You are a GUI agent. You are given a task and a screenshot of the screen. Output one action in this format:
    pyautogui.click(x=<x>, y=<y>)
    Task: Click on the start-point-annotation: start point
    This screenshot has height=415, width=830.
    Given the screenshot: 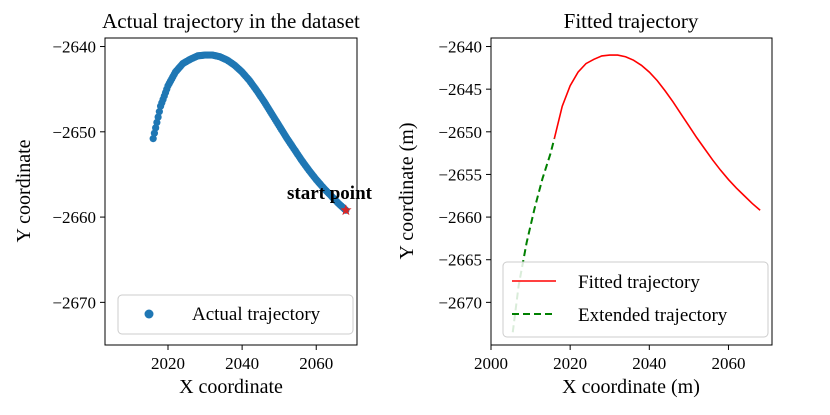 What is the action you would take?
    pyautogui.click(x=330, y=193)
    